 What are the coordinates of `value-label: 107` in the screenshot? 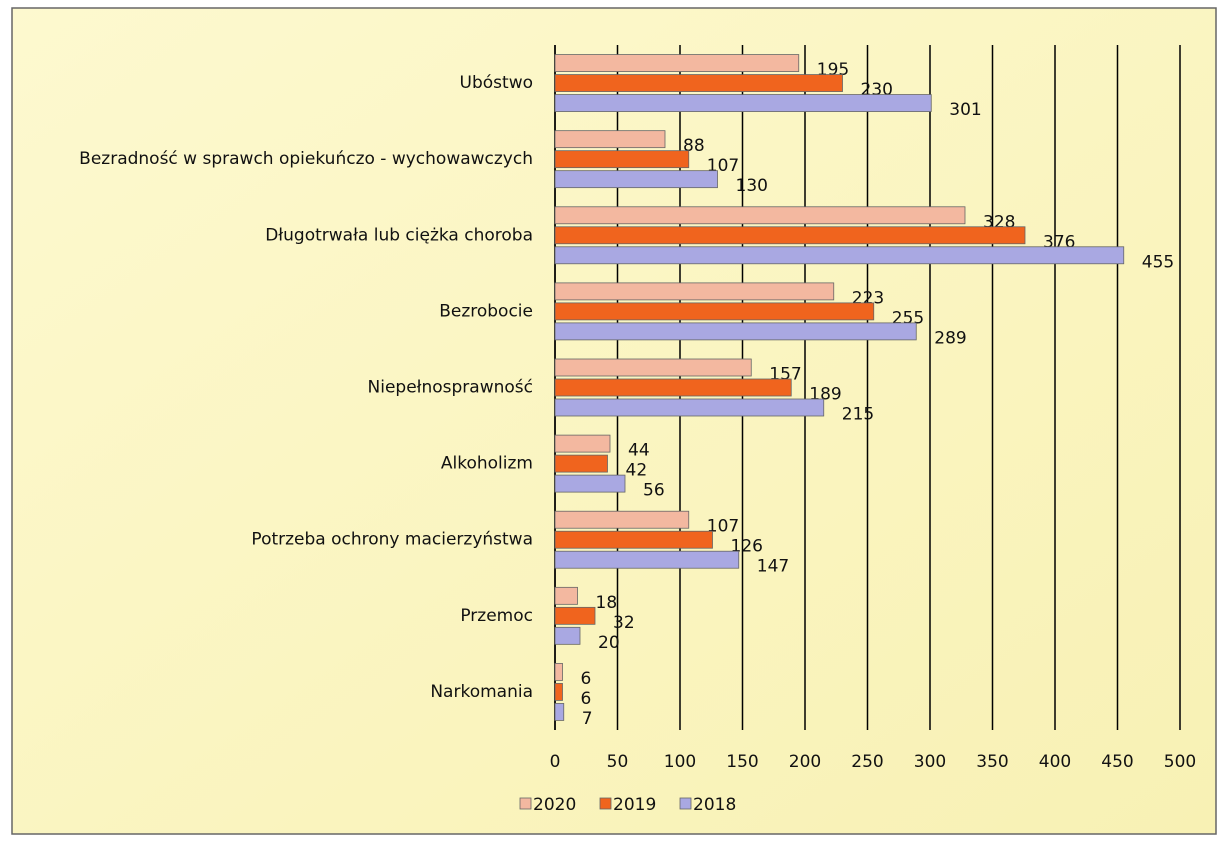 It's located at (723, 527).